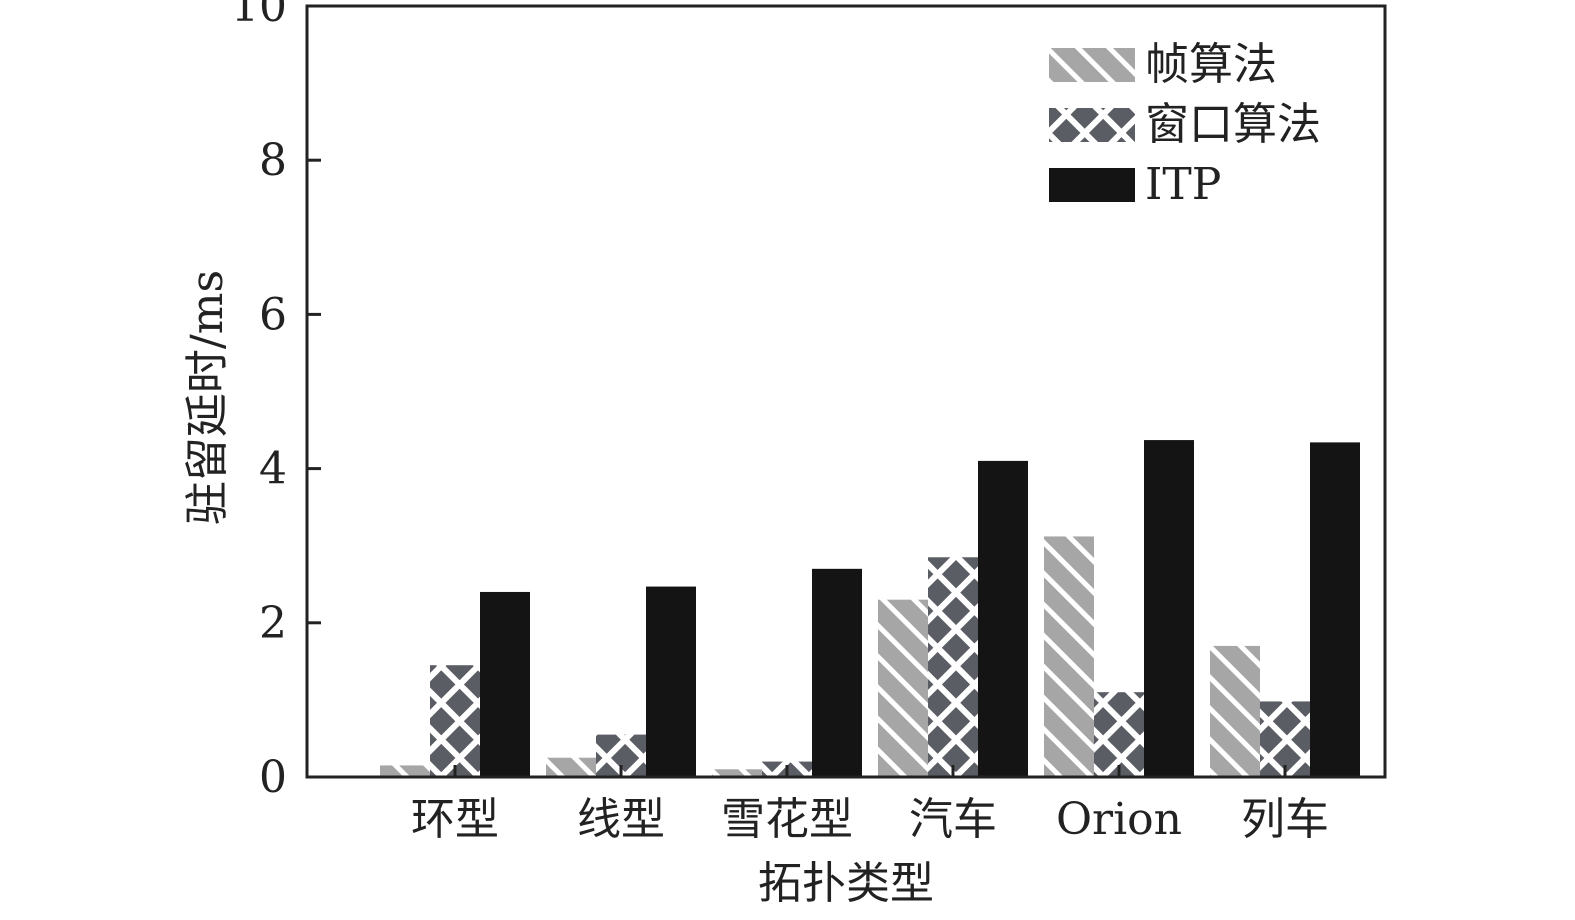 The image size is (1575, 920). Describe the element at coordinates (273, 623) in the screenshot. I see `y-tick-label: 2` at that location.